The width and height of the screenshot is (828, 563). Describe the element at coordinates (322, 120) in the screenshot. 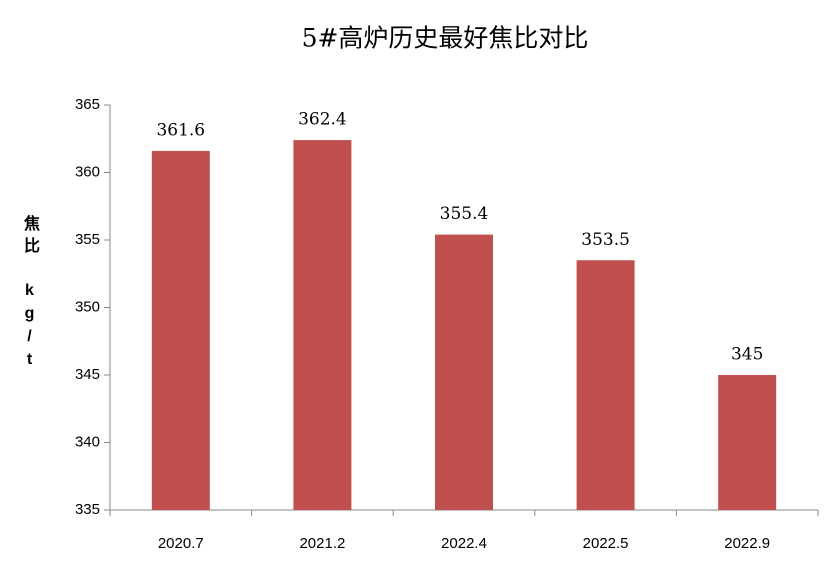

I see `data-label: 362.4` at that location.